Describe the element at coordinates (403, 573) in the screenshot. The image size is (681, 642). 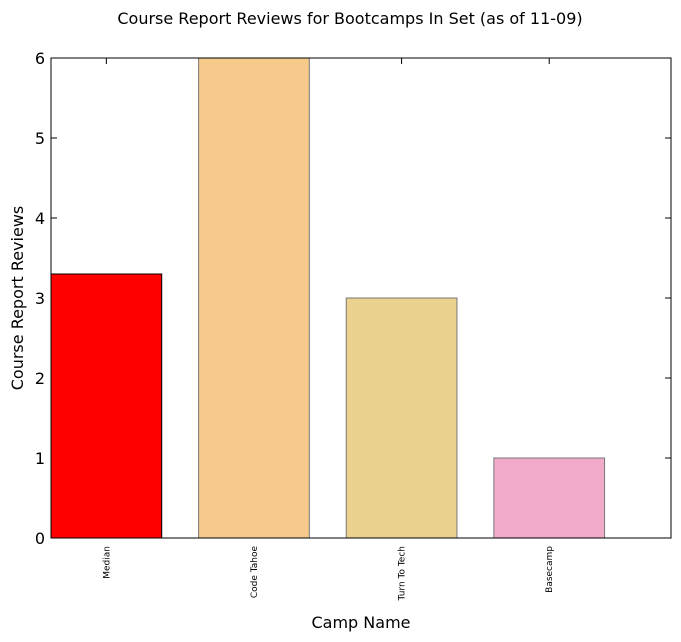
I see `x-tick-label: Turn To Tech` at that location.